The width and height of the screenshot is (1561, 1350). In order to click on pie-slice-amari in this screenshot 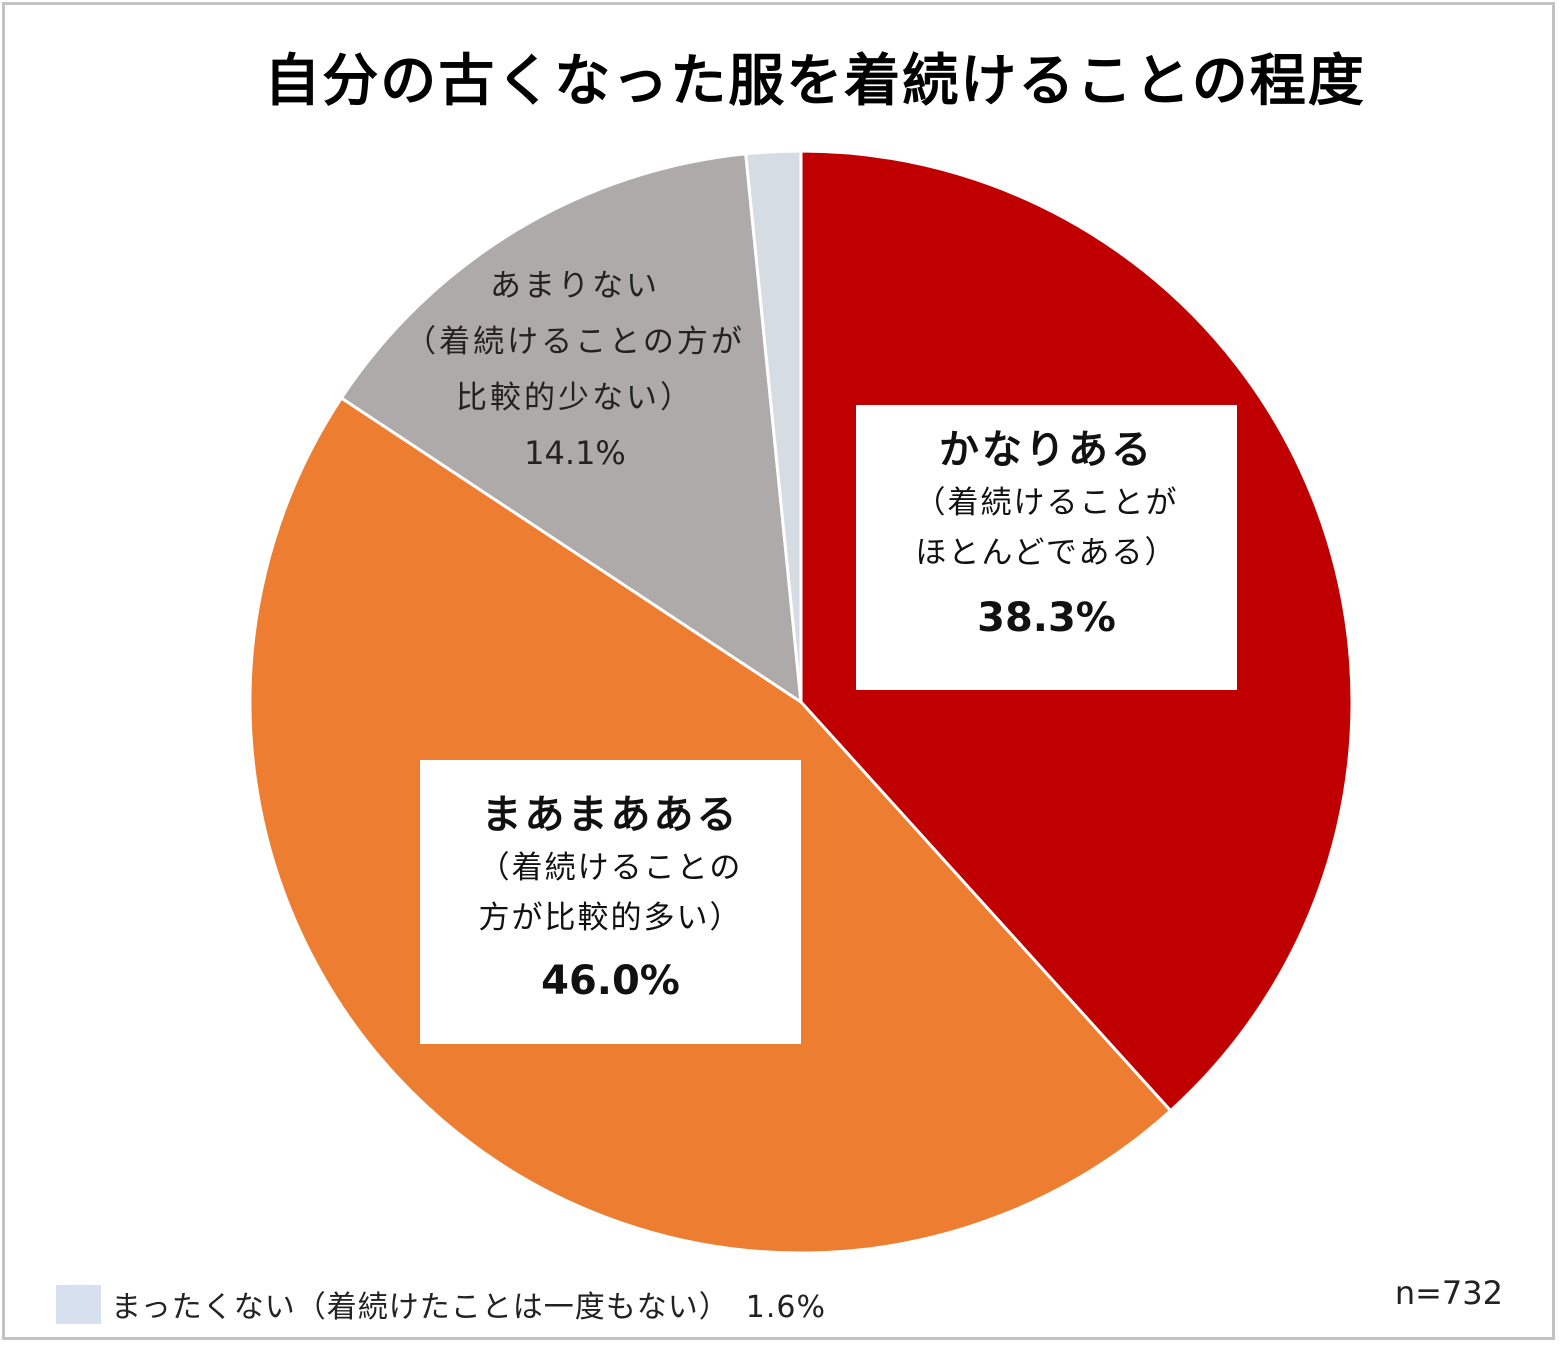, I will do `click(571, 428)`.